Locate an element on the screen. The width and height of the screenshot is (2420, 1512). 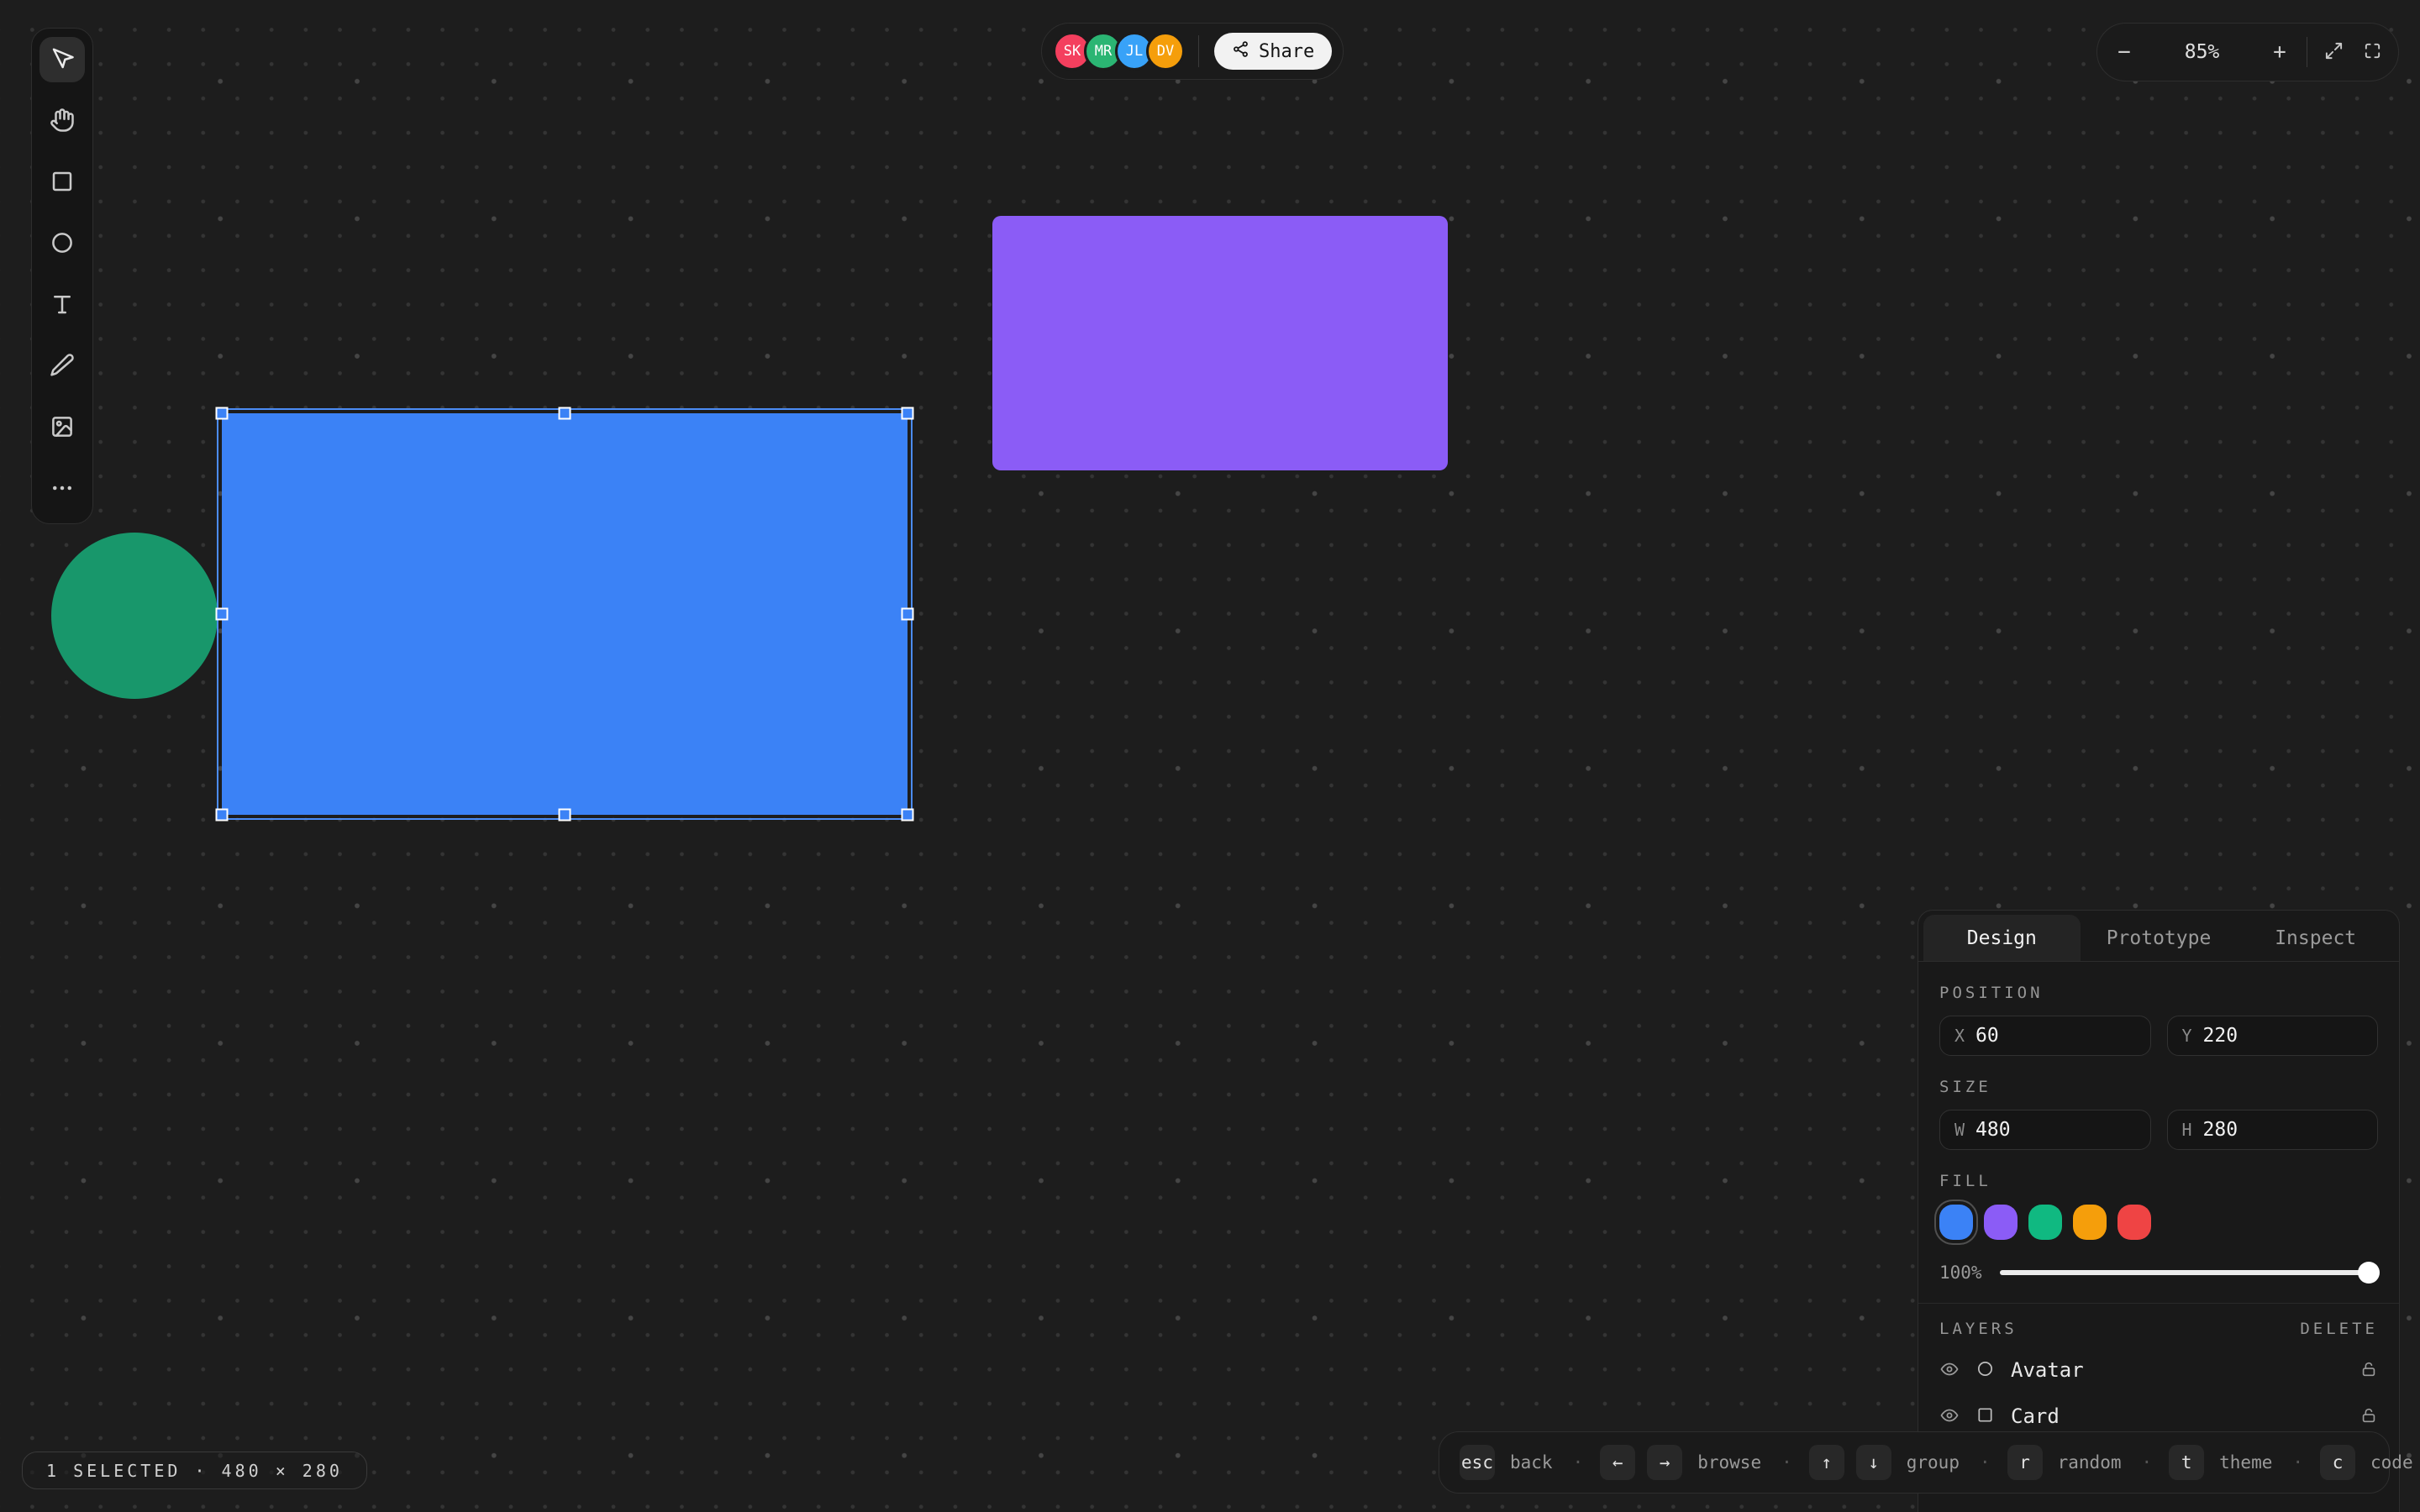
avatar-initials: SK is located at coordinates (1072, 51).